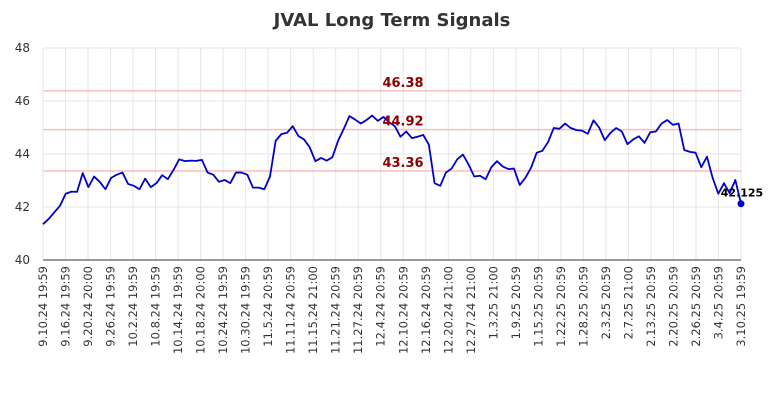 The image size is (784, 400). Describe the element at coordinates (133, 306) in the screenshot. I see `x-tick-label: 10.2.24 19:59` at that location.